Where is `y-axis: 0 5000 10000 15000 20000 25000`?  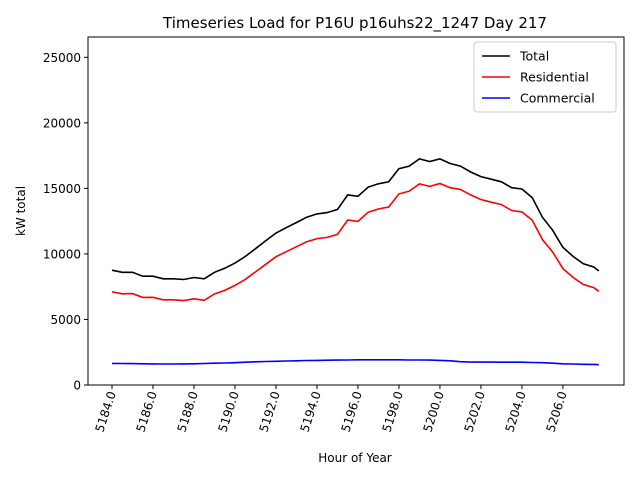
y-axis: 0 5000 10000 15000 20000 25000 is located at coordinates (65, 222).